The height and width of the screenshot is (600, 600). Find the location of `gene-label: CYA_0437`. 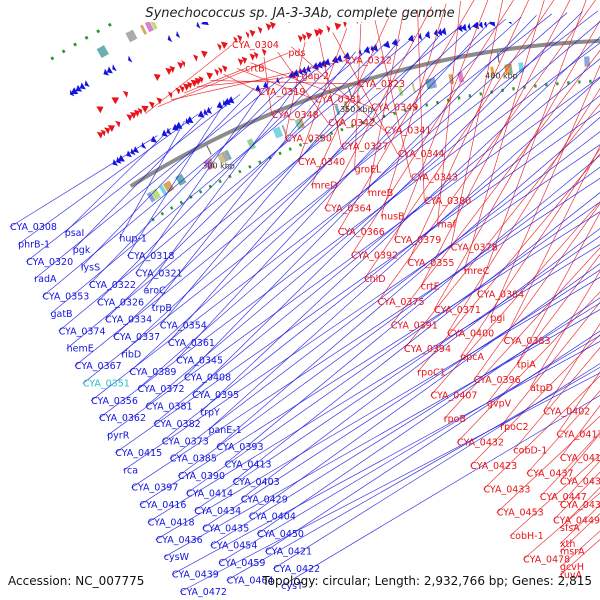

gene-label: CYA_0437 is located at coordinates (550, 474).